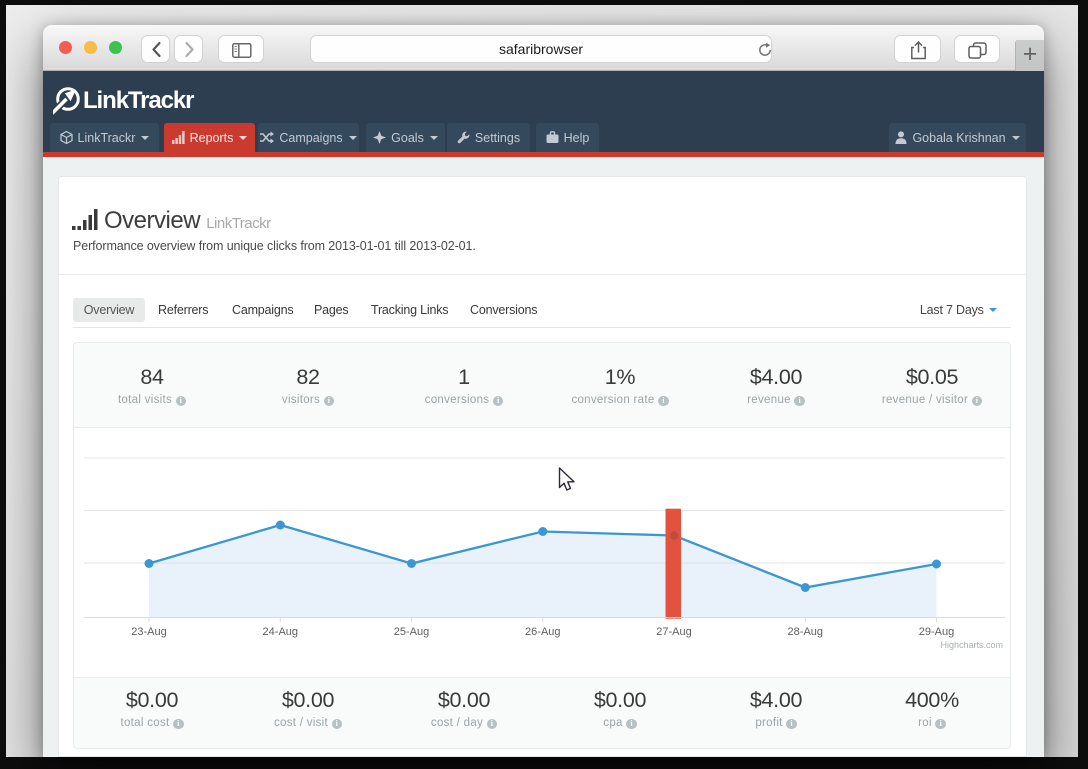 The height and width of the screenshot is (769, 1088). What do you see at coordinates (805, 632) in the screenshot?
I see `svg-text: 28-Aug` at bounding box center [805, 632].